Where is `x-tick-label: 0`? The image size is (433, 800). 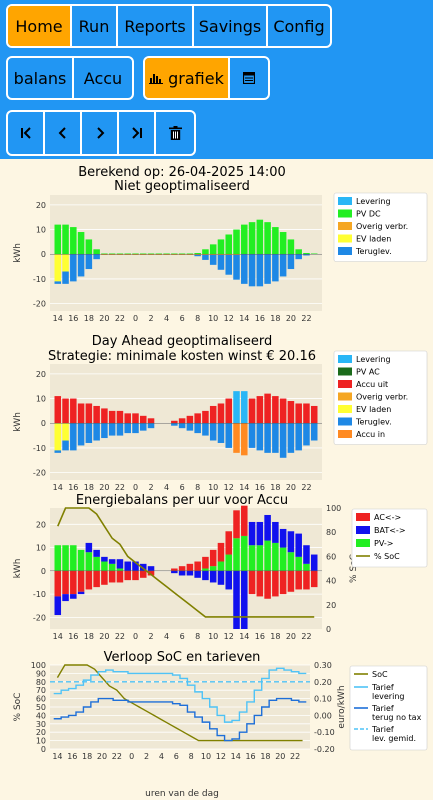 x-tick-label: 0 is located at coordinates (135, 318).